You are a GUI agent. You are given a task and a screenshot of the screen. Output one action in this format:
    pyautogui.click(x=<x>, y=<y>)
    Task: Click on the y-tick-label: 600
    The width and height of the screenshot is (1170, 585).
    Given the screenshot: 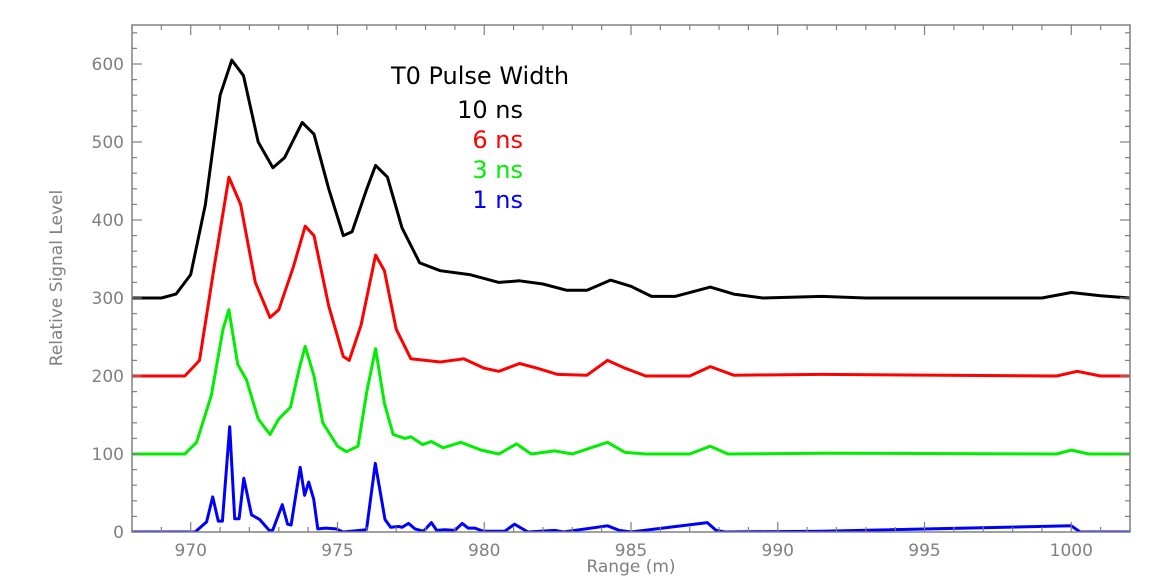 What is the action you would take?
    pyautogui.click(x=108, y=65)
    